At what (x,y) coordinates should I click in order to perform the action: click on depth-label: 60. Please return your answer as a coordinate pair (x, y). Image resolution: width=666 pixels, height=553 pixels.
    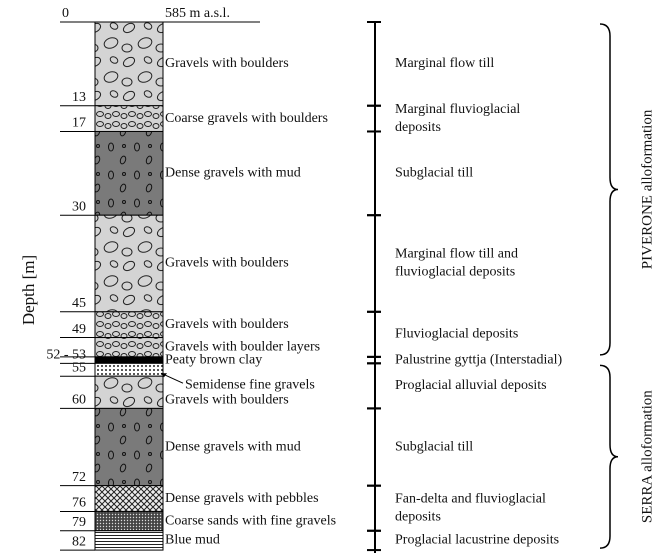
    Looking at the image, I should click on (79, 400).